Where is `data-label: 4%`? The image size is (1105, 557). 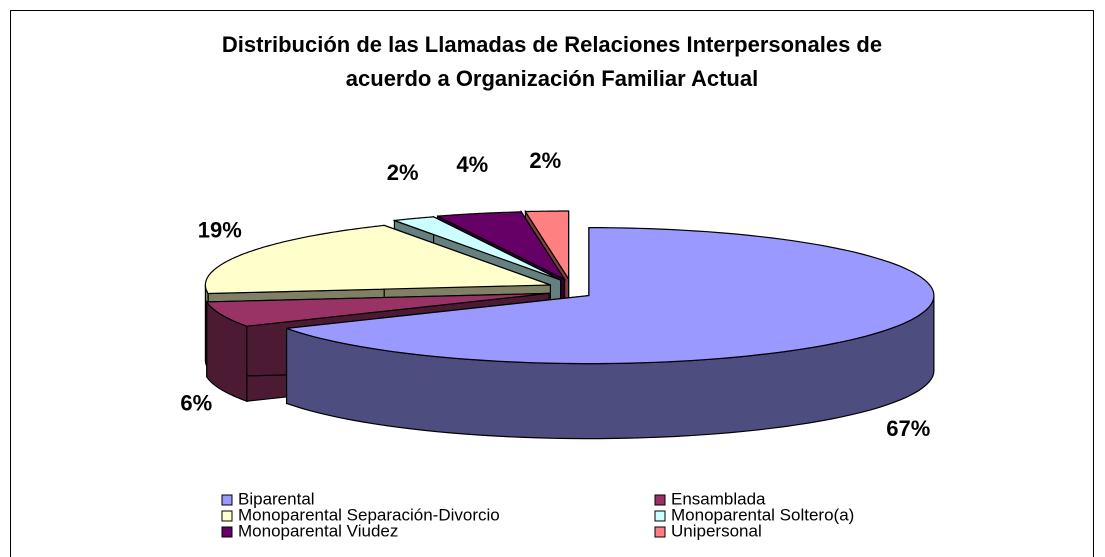
data-label: 4% is located at coordinates (472, 164).